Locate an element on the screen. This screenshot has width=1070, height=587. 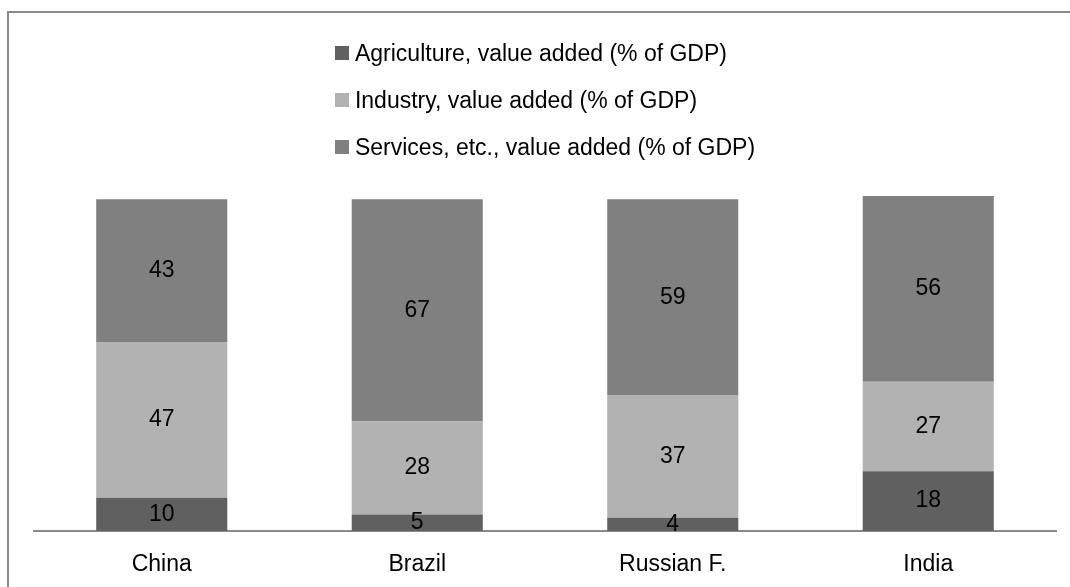
data-label: 10 is located at coordinates (161, 512).